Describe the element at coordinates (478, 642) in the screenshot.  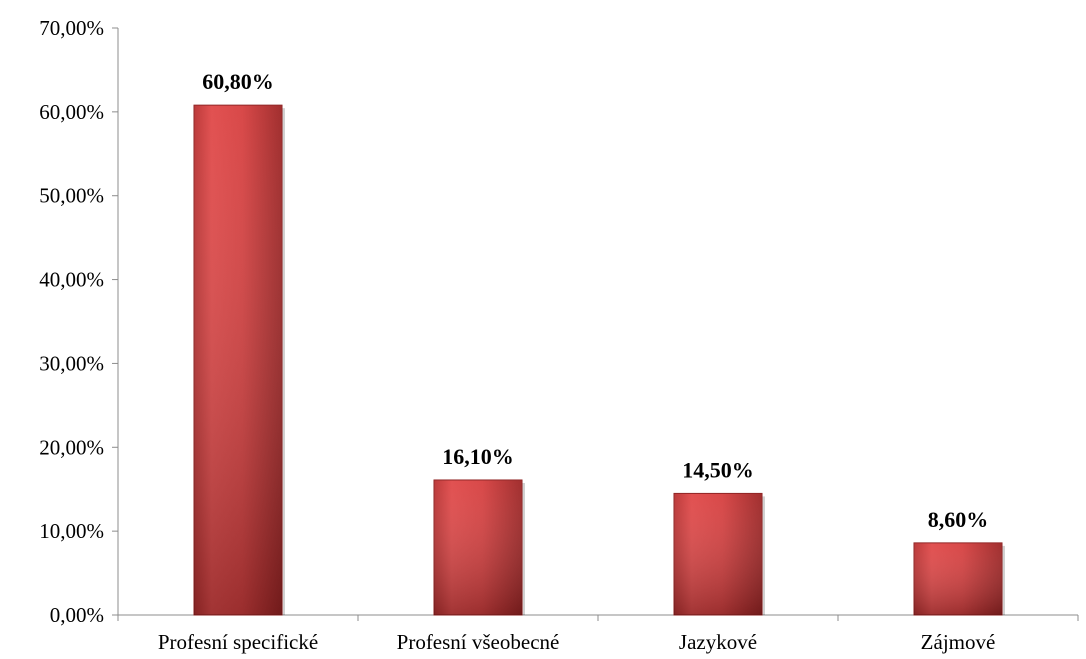
I see `x-tick-label: Profesní všeobecné` at that location.